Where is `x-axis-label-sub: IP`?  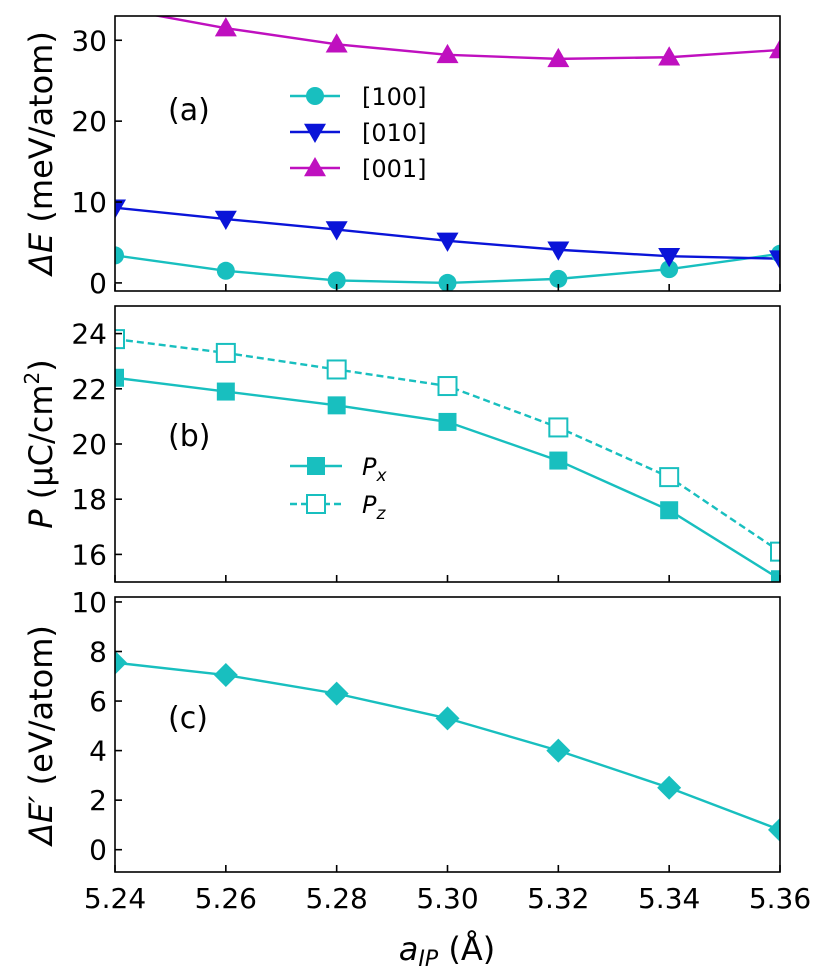
x-axis-label-sub: IP is located at coordinates (428, 959).